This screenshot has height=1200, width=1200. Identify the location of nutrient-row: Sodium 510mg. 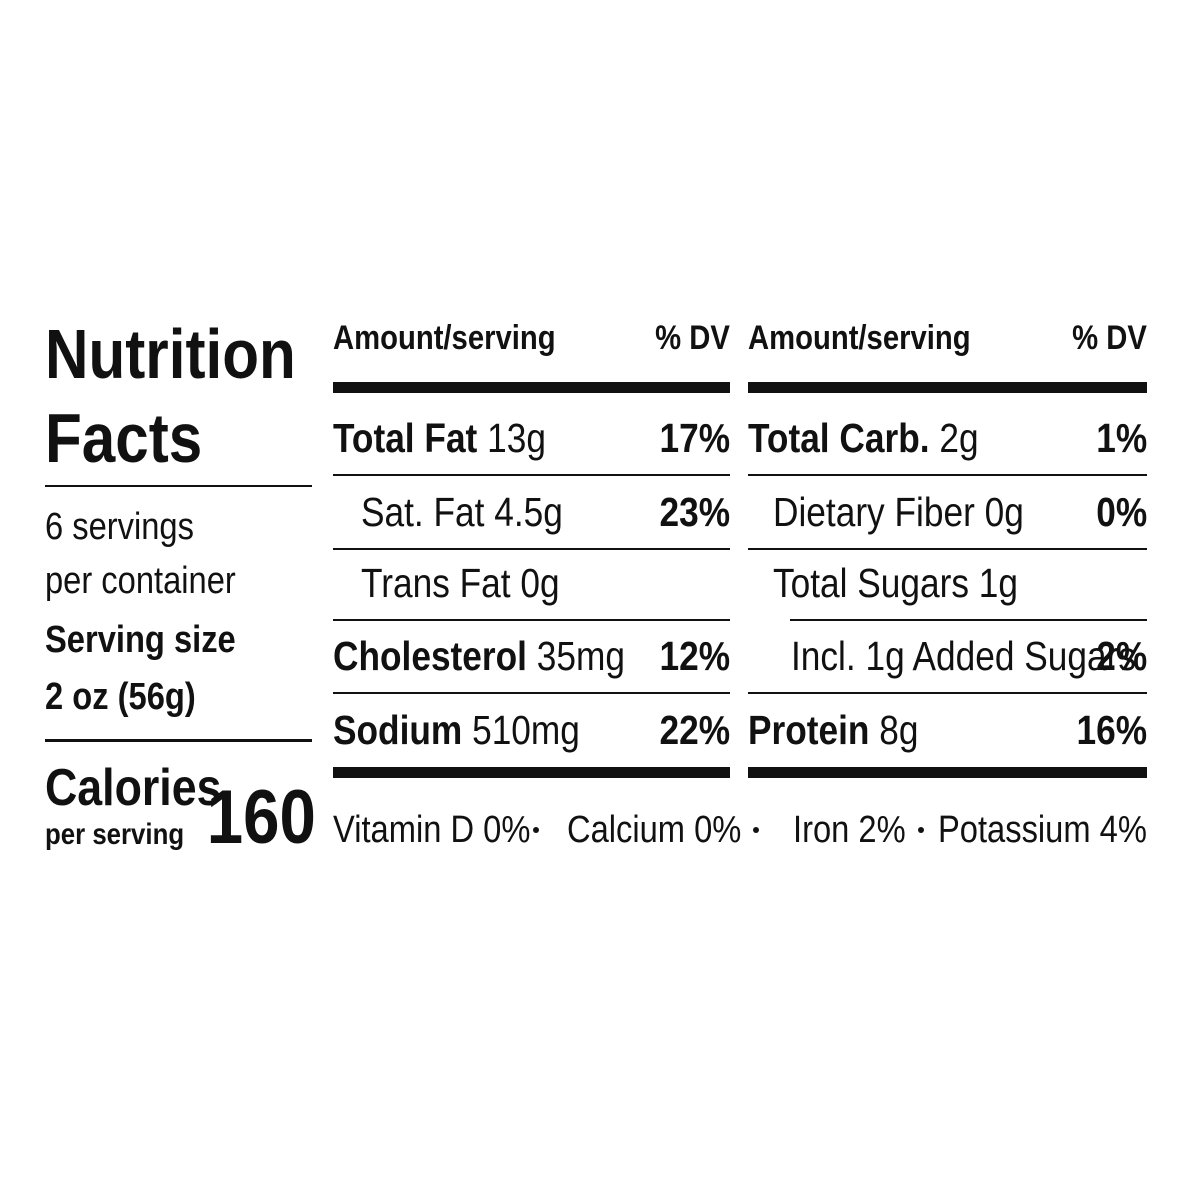
(456, 730).